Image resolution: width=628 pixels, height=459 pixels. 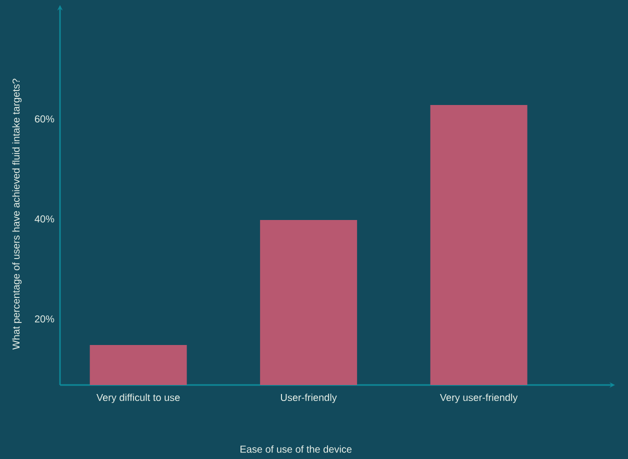 What do you see at coordinates (44, 118) in the screenshot?
I see `y-tick-label: 60%` at bounding box center [44, 118].